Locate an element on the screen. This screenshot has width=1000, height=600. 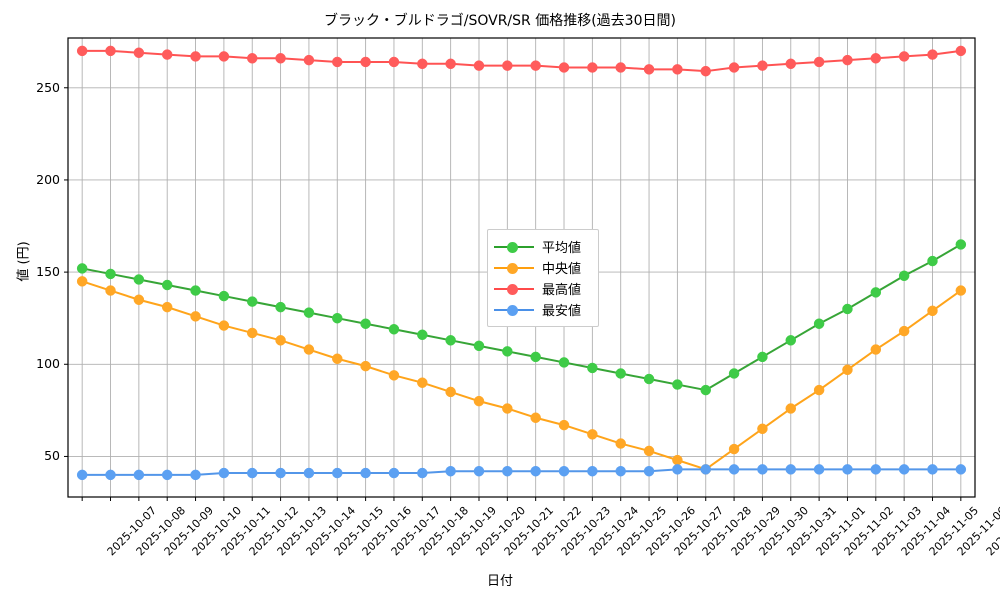
y-tick-label: 100 is located at coordinates (48, 364).